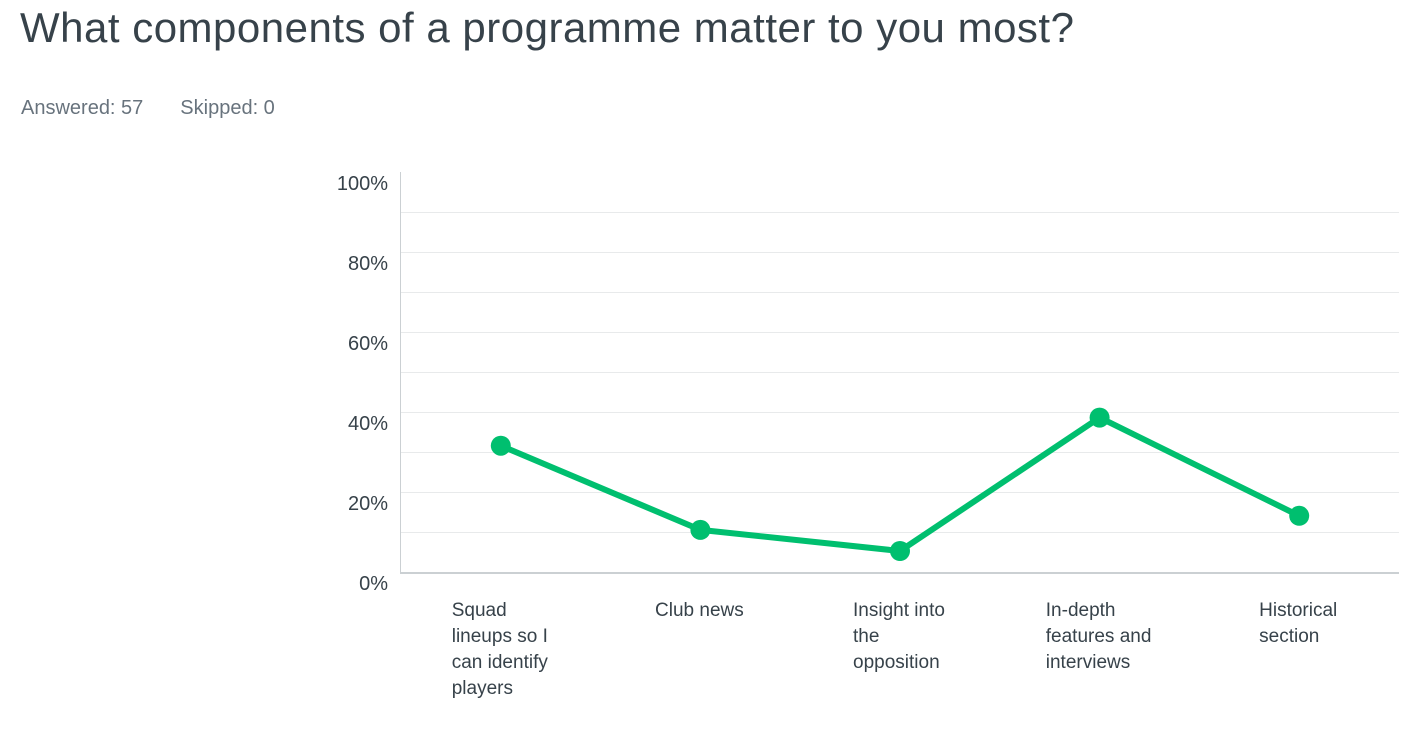 The image size is (1410, 738). I want to click on y-tick-label: 80%, so click(367, 264).